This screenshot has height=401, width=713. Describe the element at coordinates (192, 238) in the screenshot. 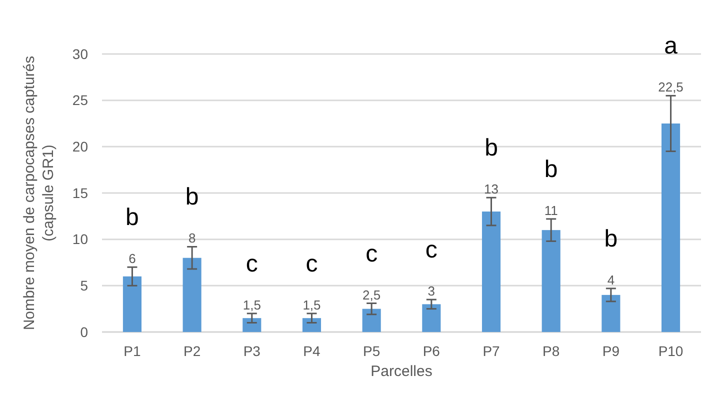

I see `data-label: 8` at that location.